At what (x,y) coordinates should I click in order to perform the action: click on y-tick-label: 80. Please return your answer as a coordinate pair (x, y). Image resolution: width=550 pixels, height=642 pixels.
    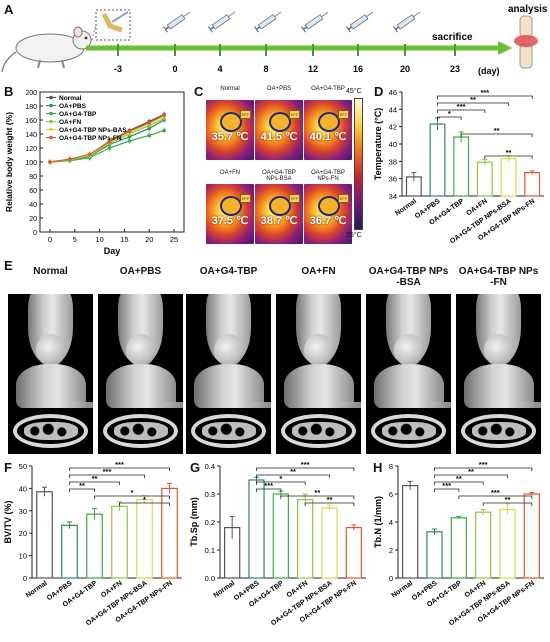
    Looking at the image, I should click on (33, 177).